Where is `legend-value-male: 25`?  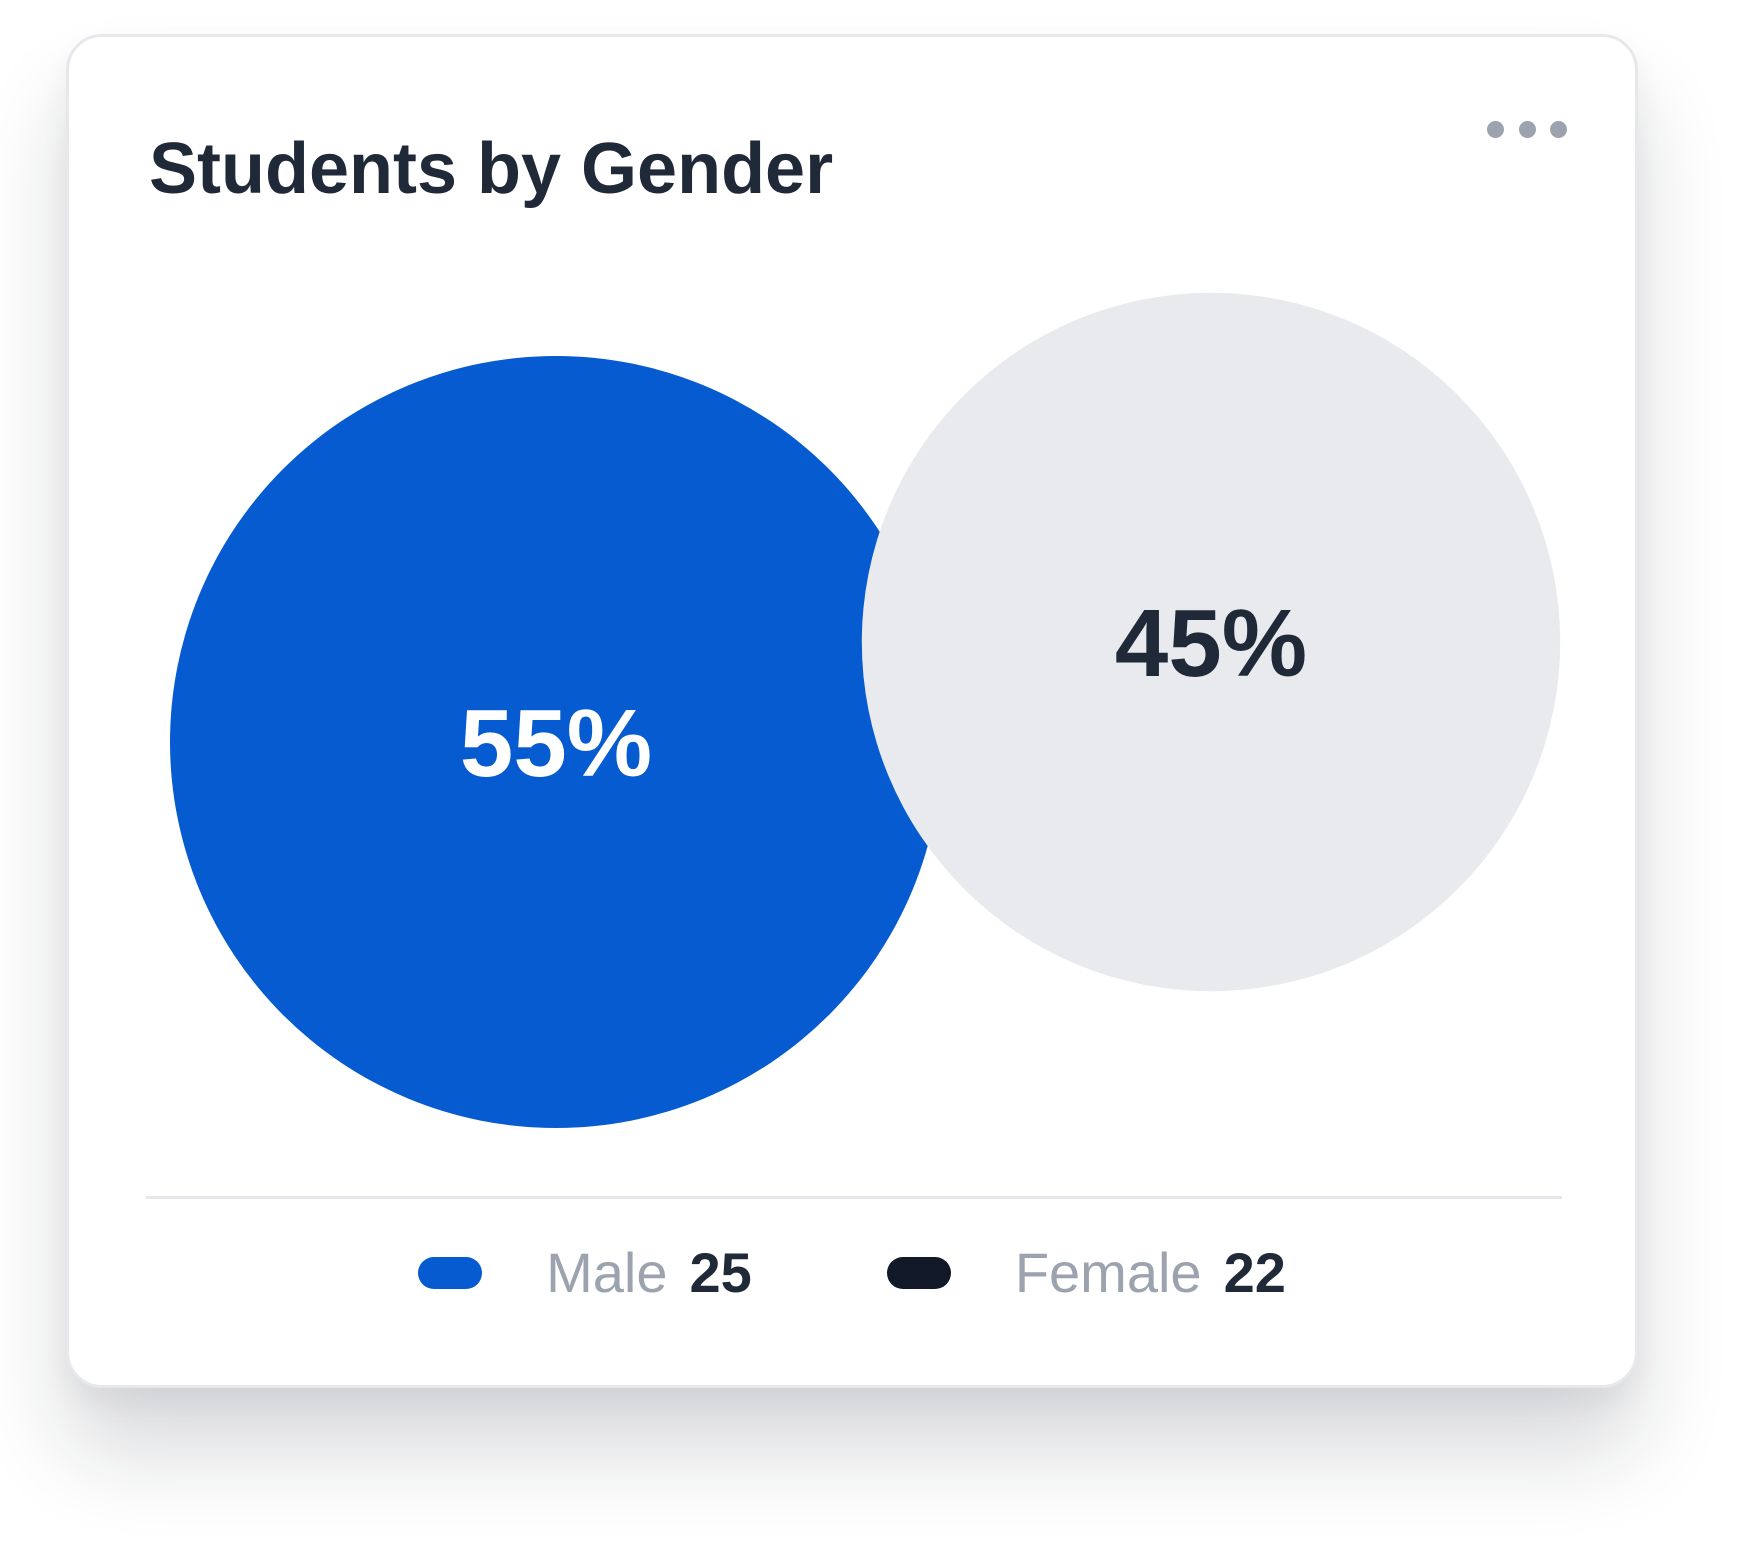
legend-value-male: 25 is located at coordinates (720, 1272).